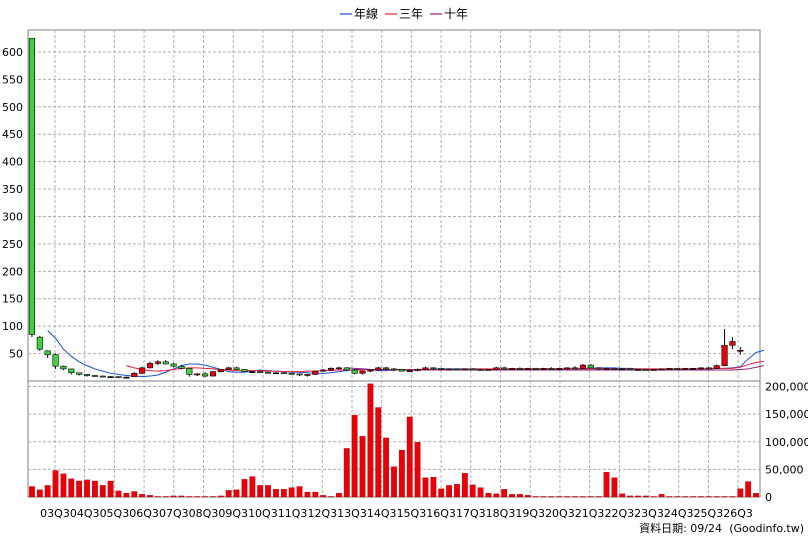 Image resolution: width=808 pixels, height=540 pixels. What do you see at coordinates (16, 354) in the screenshot?
I see `price-y-tick-label: 50` at bounding box center [16, 354].